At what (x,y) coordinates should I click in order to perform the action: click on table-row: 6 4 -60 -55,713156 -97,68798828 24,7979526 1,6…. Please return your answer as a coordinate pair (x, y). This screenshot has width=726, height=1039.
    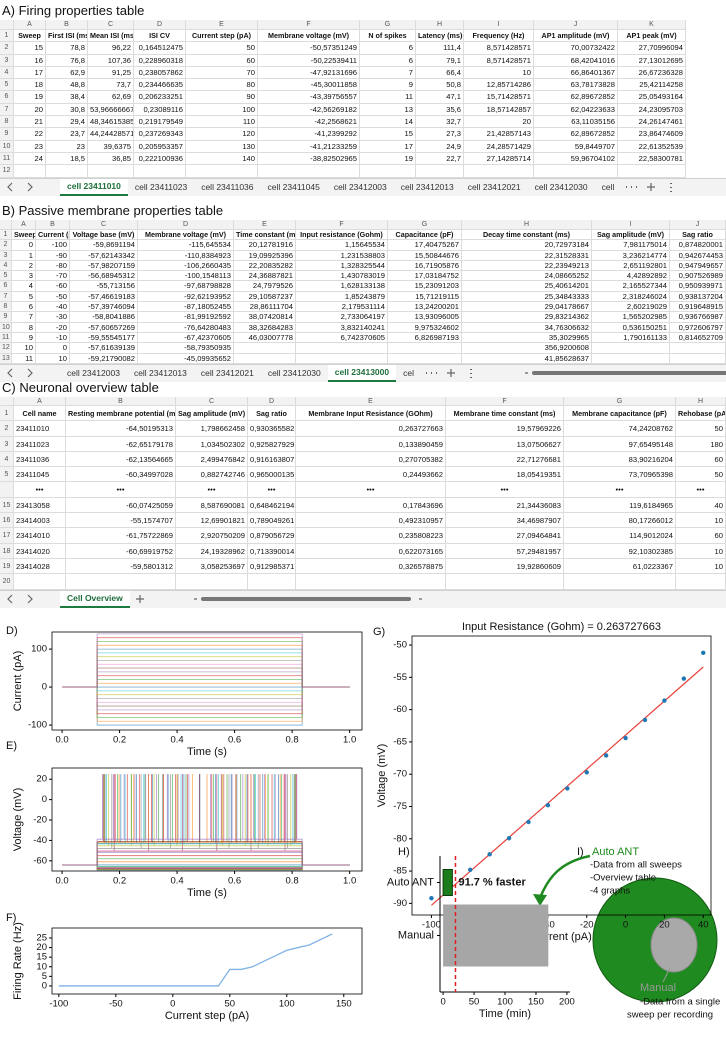
    Looking at the image, I should click on (363, 286).